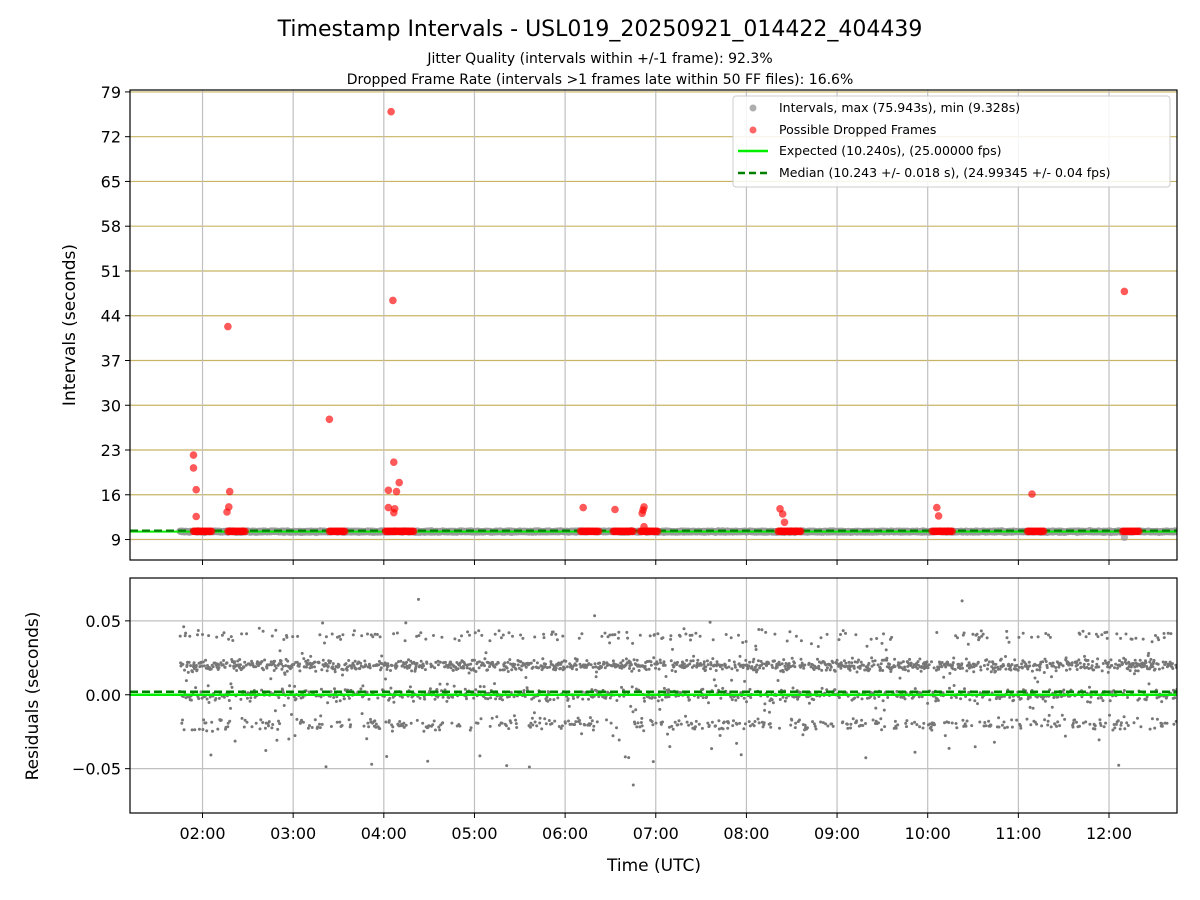 The height and width of the screenshot is (900, 1200). I want to click on y-tick-label: 9, so click(116, 540).